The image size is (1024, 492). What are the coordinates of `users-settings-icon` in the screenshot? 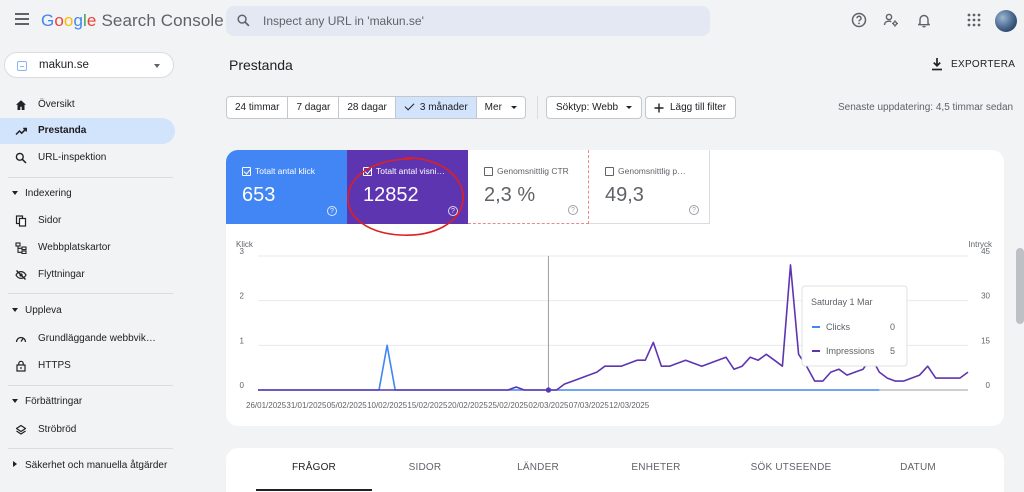 It's located at (891, 20).